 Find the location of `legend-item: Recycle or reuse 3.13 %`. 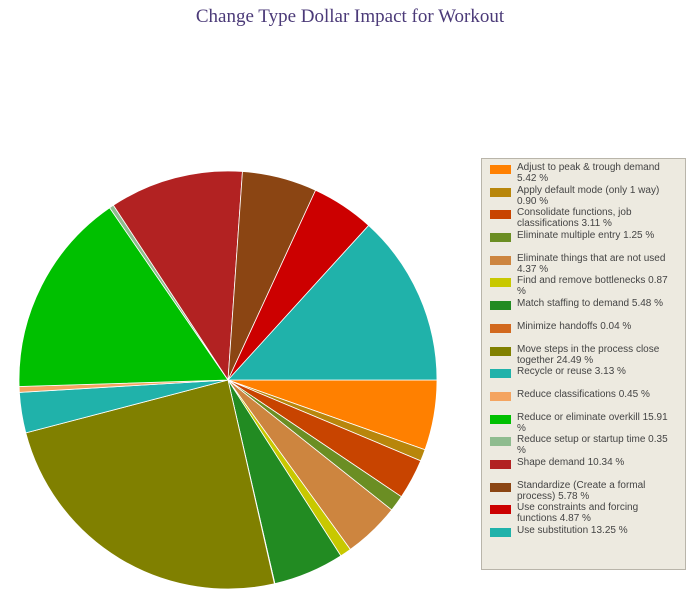

legend-item: Recycle or reuse 3.13 % is located at coordinates (584, 377).